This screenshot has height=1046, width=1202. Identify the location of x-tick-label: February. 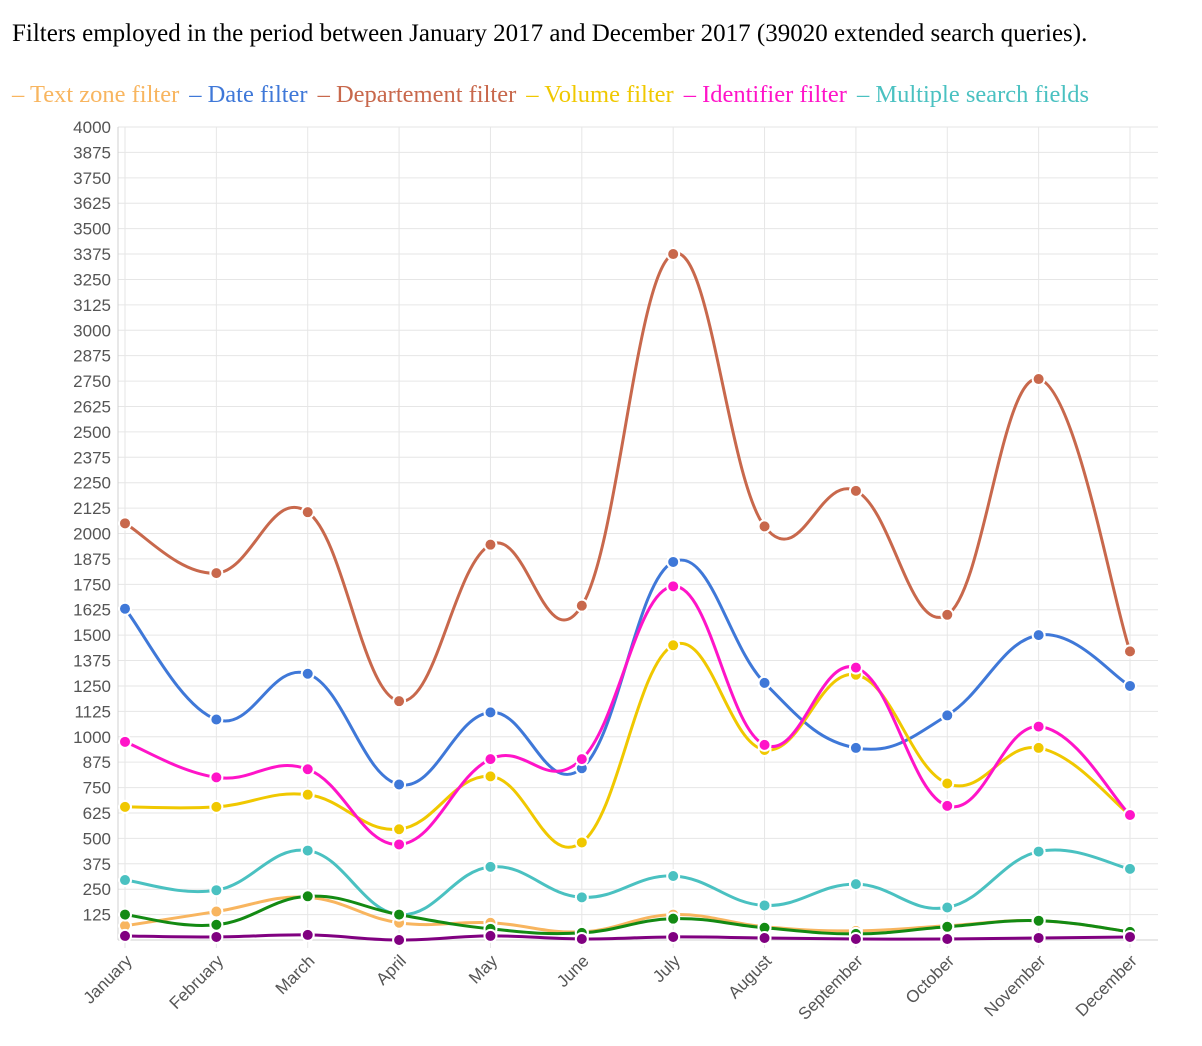
(197, 982).